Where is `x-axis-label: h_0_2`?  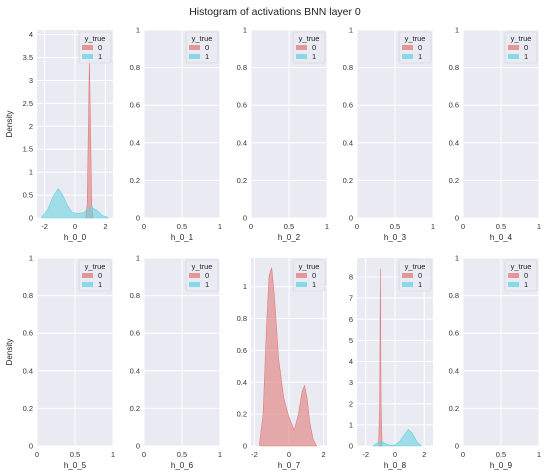 x-axis-label: h_0_2 is located at coordinates (289, 237).